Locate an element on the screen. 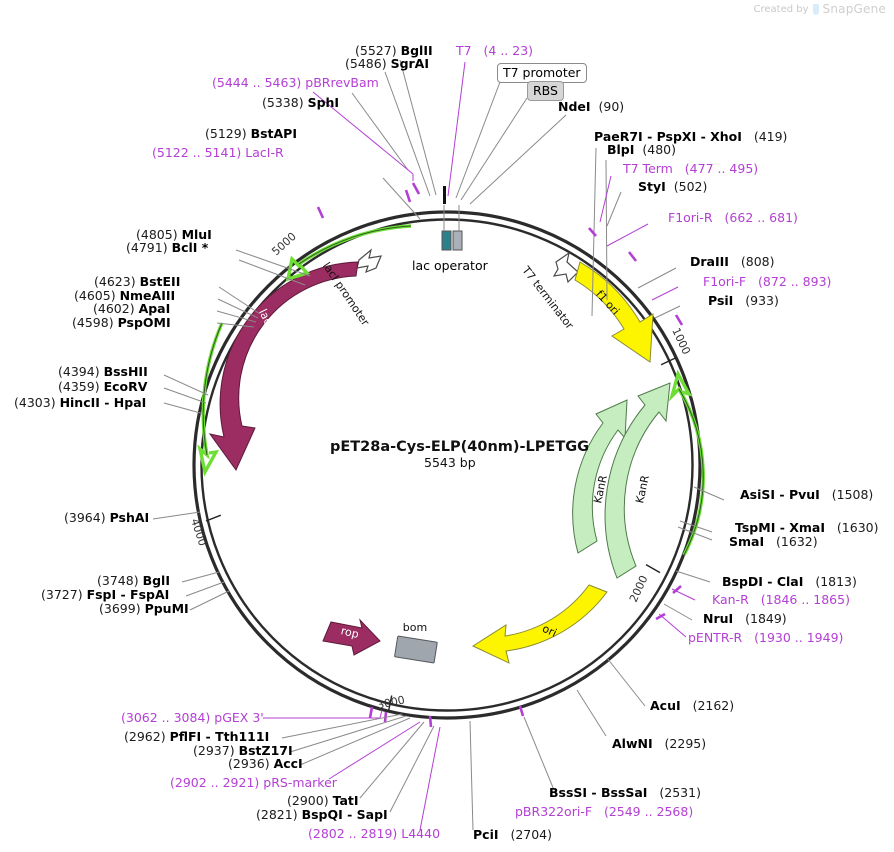 The height and width of the screenshot is (852, 894). primer-label-pbrrevbam: (5444 .. 5463) pBRrevBam is located at coordinates (295, 82).